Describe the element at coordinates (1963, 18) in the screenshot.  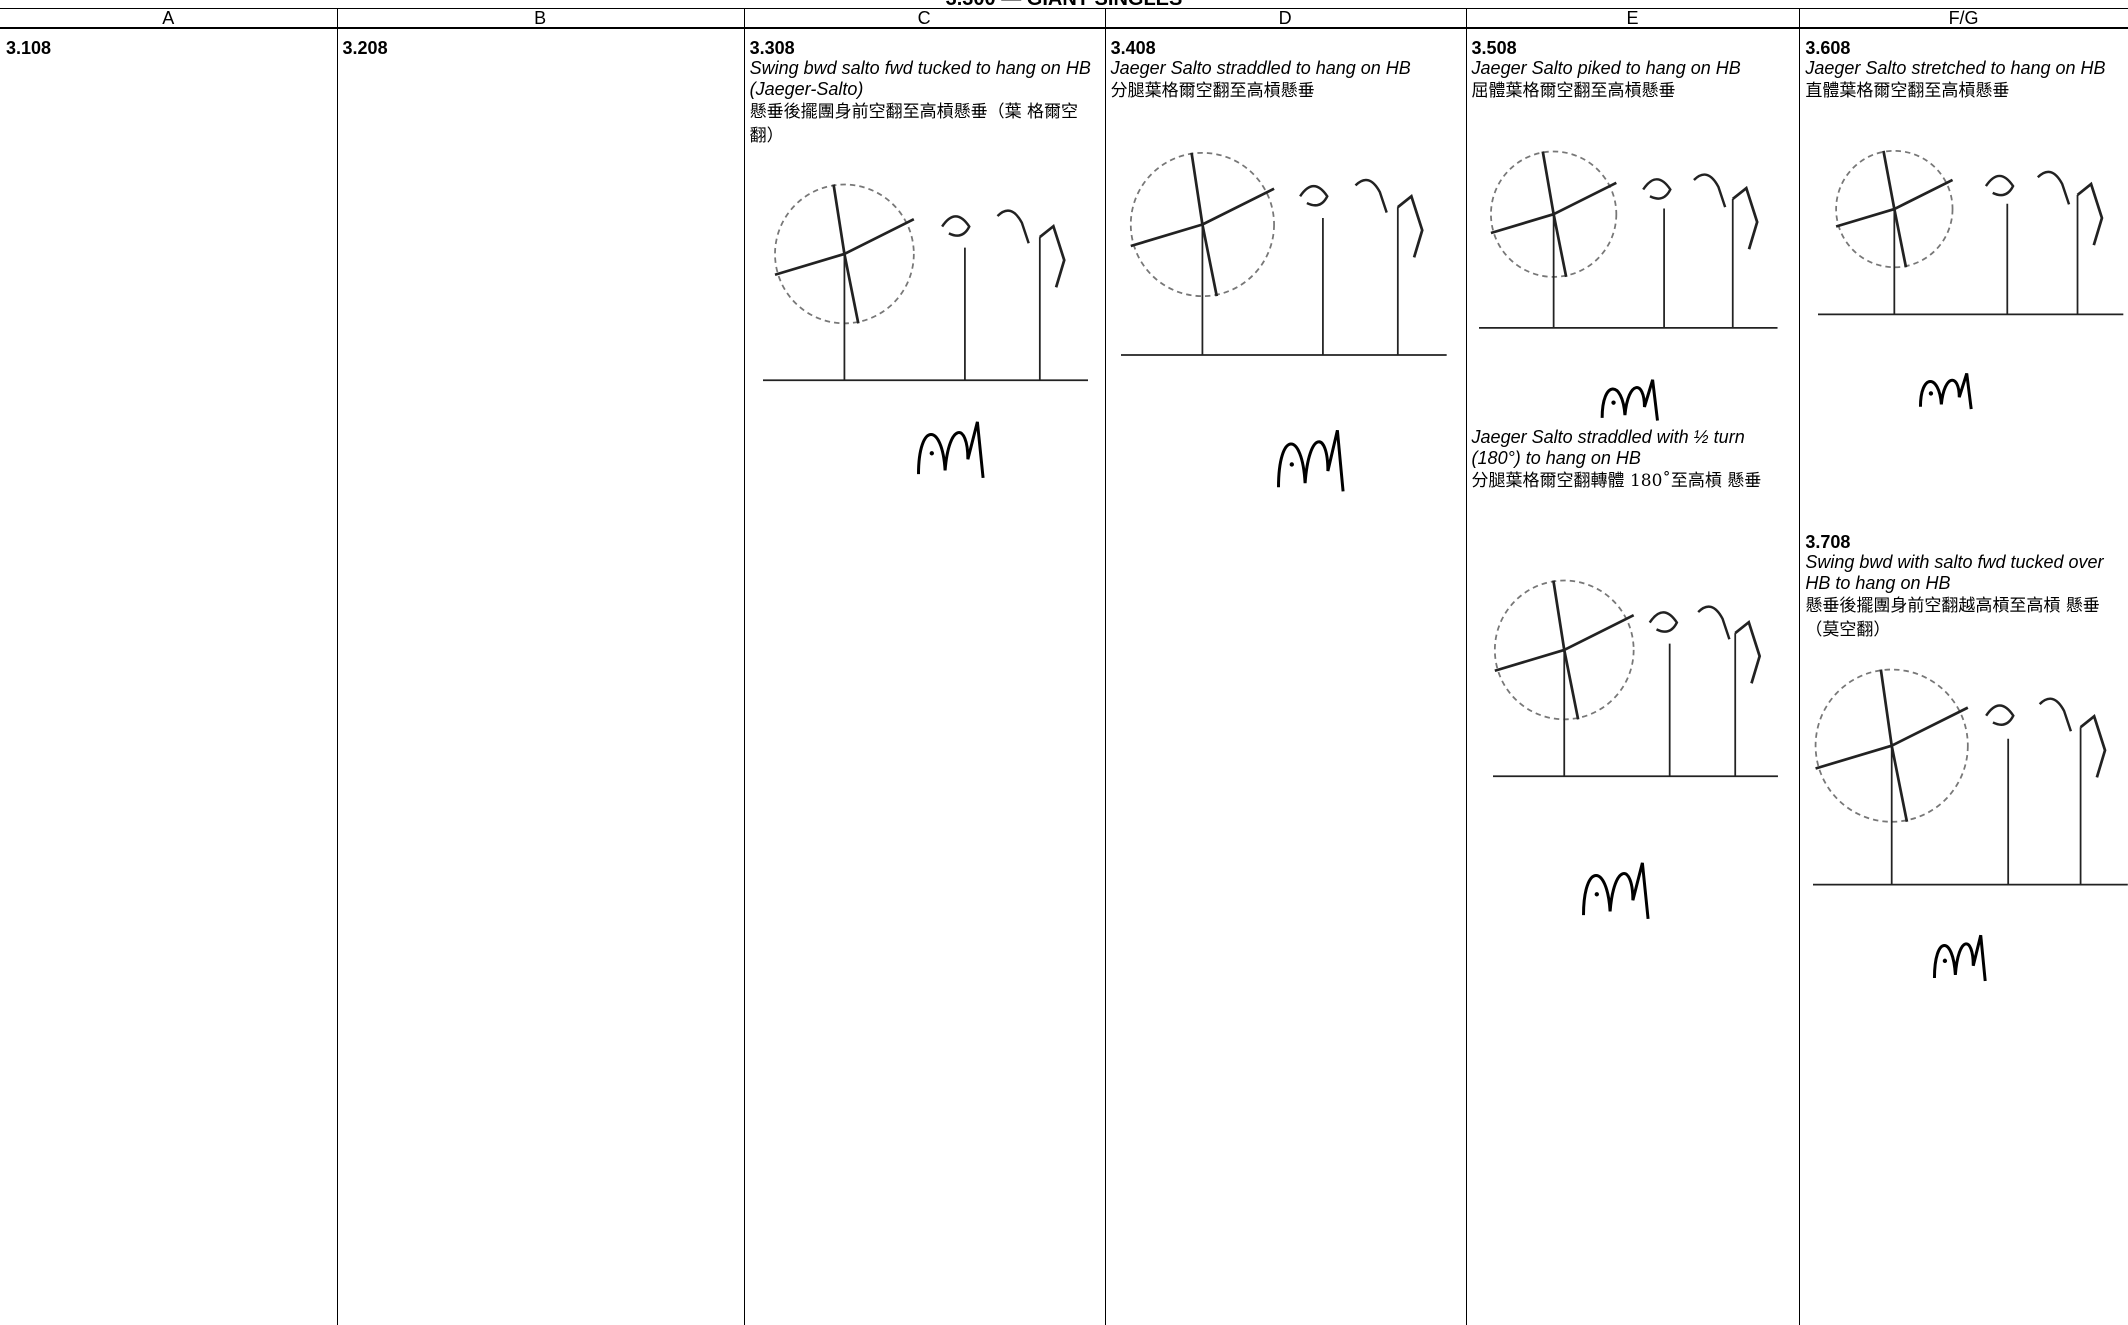
I see `column-header: F/G` at that location.